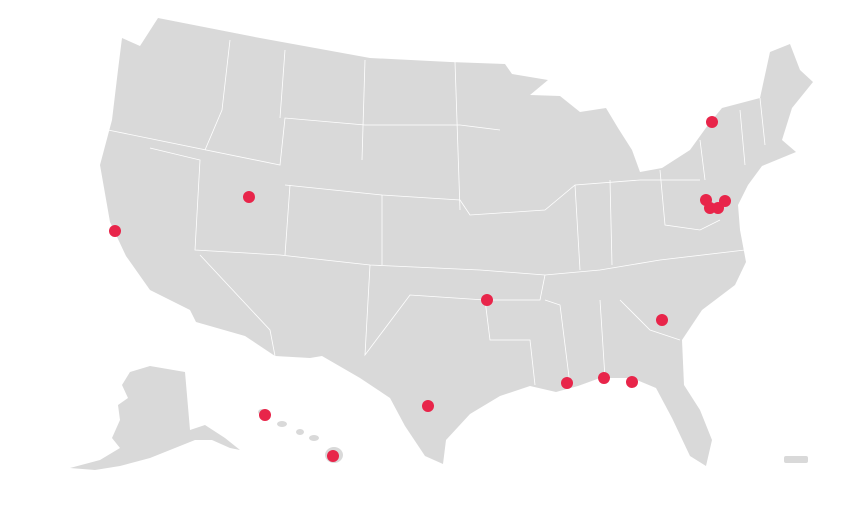 Image resolution: width=867 pixels, height=516 pixels. What do you see at coordinates (796, 459) in the screenshot?
I see `puerto-rico` at bounding box center [796, 459].